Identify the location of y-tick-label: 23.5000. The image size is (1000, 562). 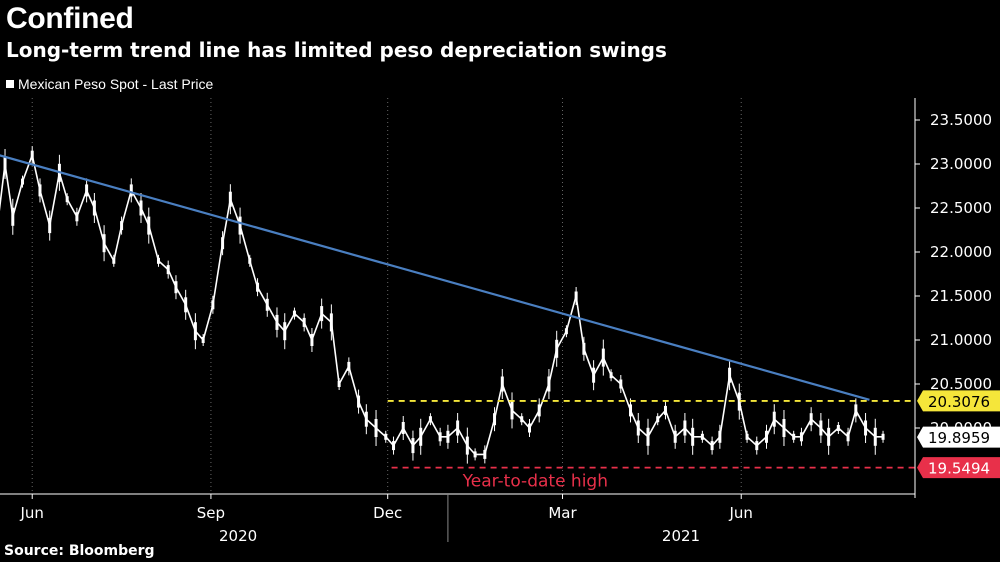
(961, 120).